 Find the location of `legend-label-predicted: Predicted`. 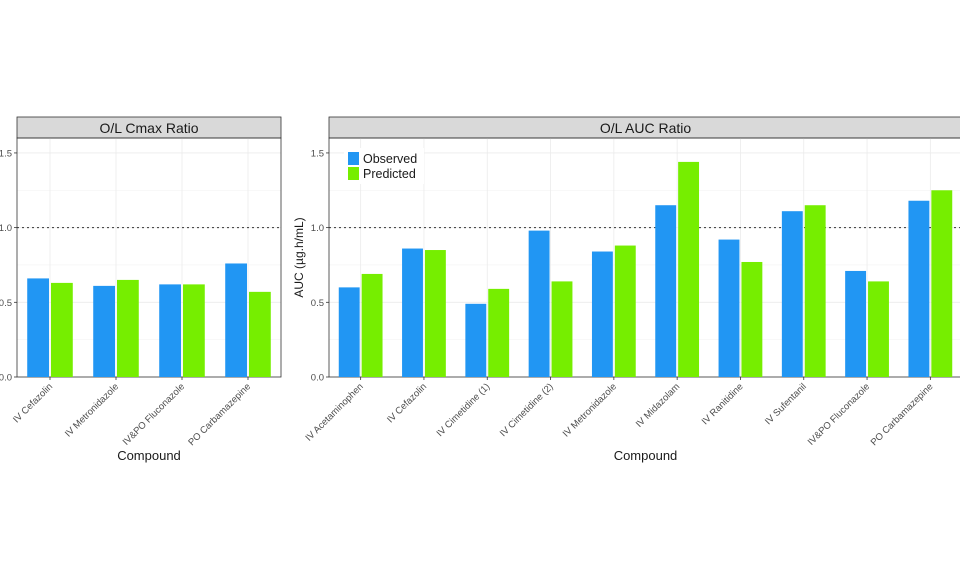

legend-label-predicted: Predicted is located at coordinates (389, 174).